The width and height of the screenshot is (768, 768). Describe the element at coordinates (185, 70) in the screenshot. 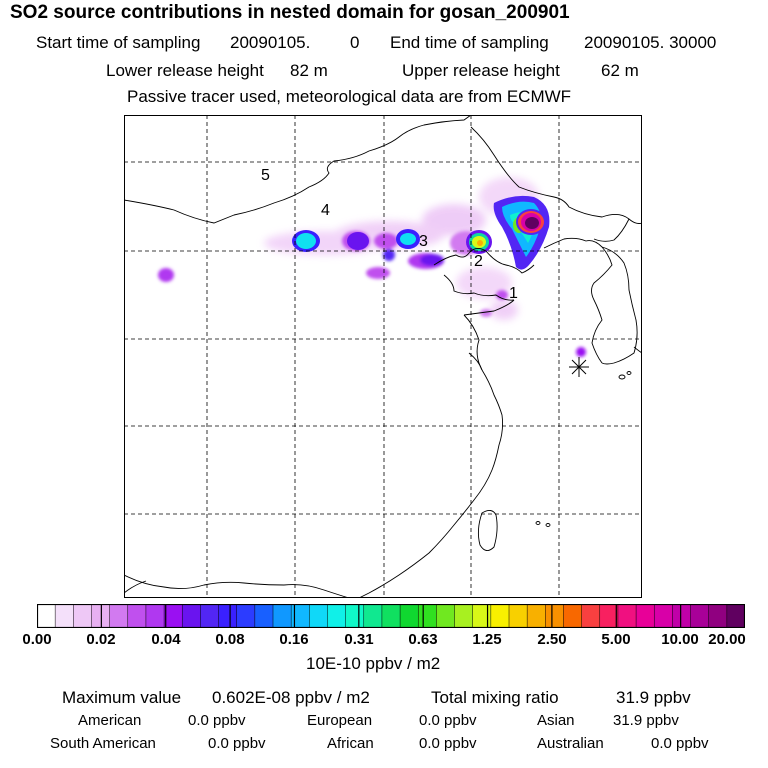

I see `lower-release-label: Lower release height` at that location.